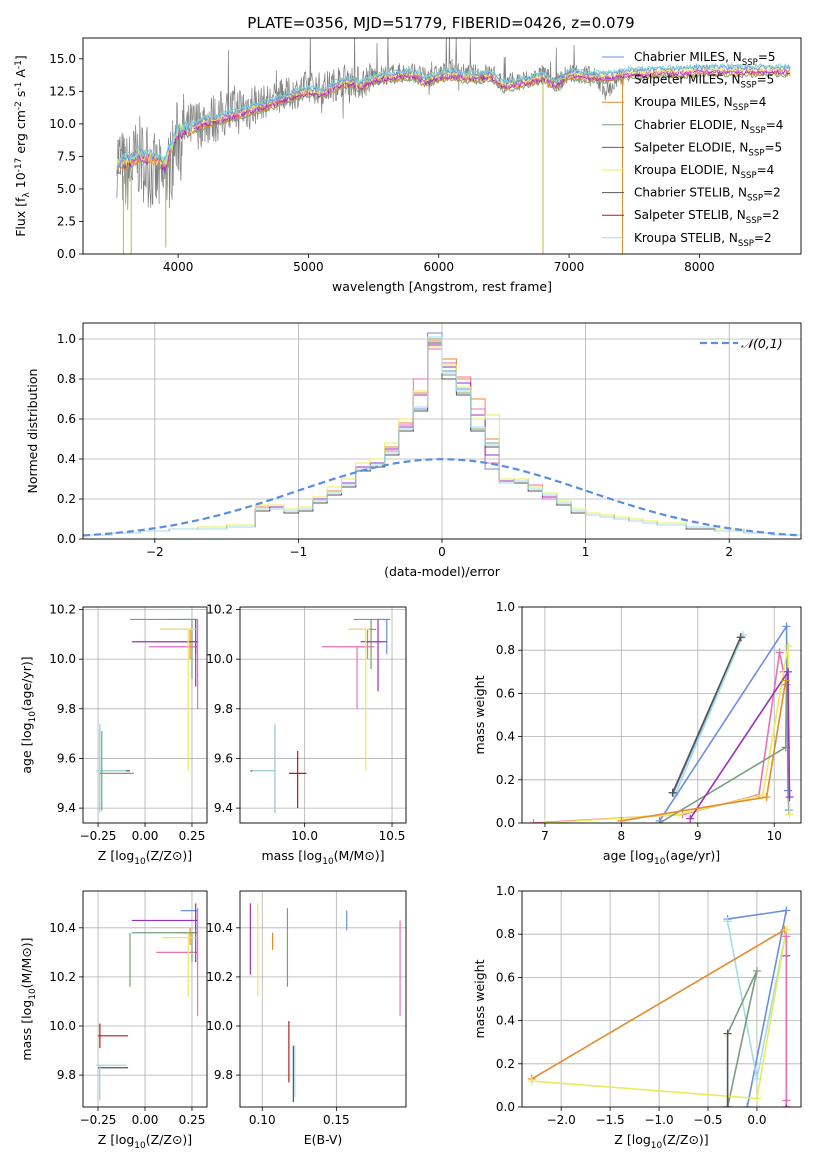 This screenshot has width=819, height=1170. What do you see at coordinates (708, 149) in the screenshot?
I see `legend-label: Salpeter ELODIE, NSSP=5` at bounding box center [708, 149].